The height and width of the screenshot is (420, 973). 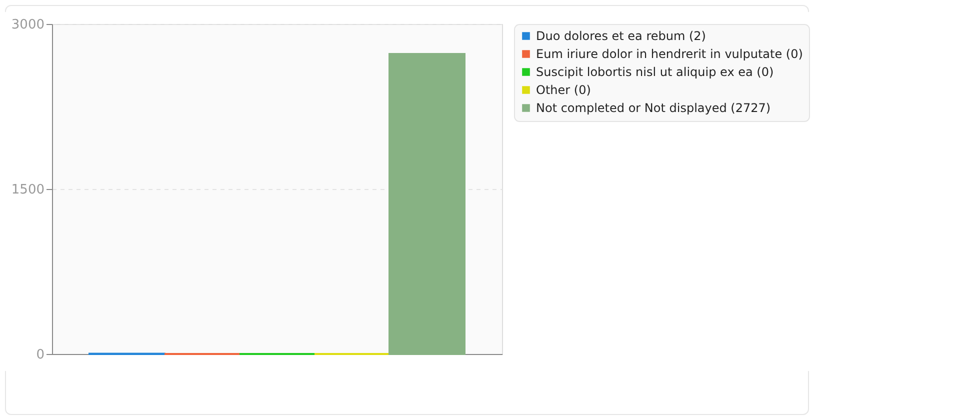 What do you see at coordinates (27, 25) in the screenshot?
I see `y-tick-label: 3000` at bounding box center [27, 25].